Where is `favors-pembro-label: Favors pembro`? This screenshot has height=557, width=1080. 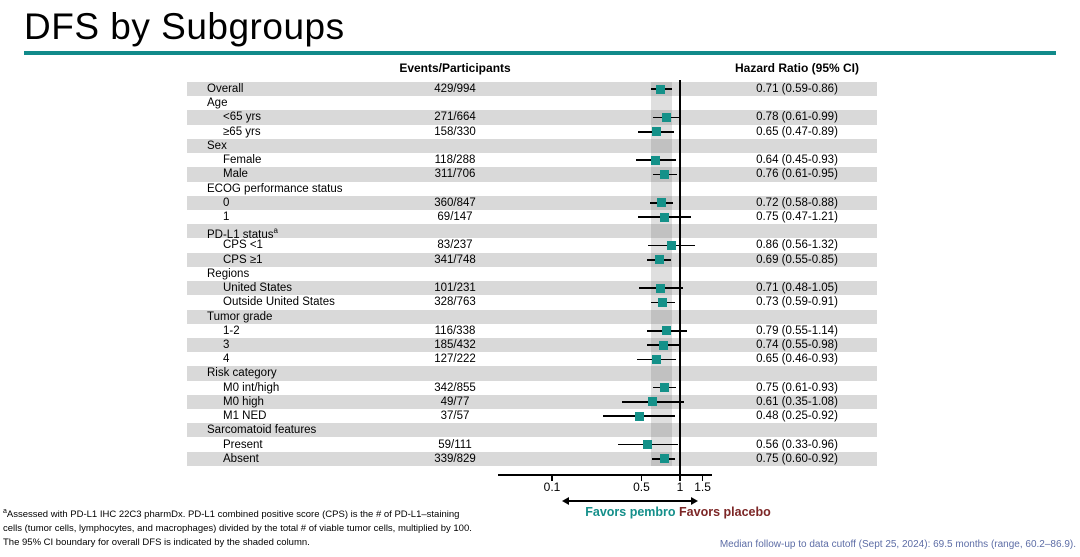 favors-pembro-label: Favors pembro is located at coordinates (630, 512).